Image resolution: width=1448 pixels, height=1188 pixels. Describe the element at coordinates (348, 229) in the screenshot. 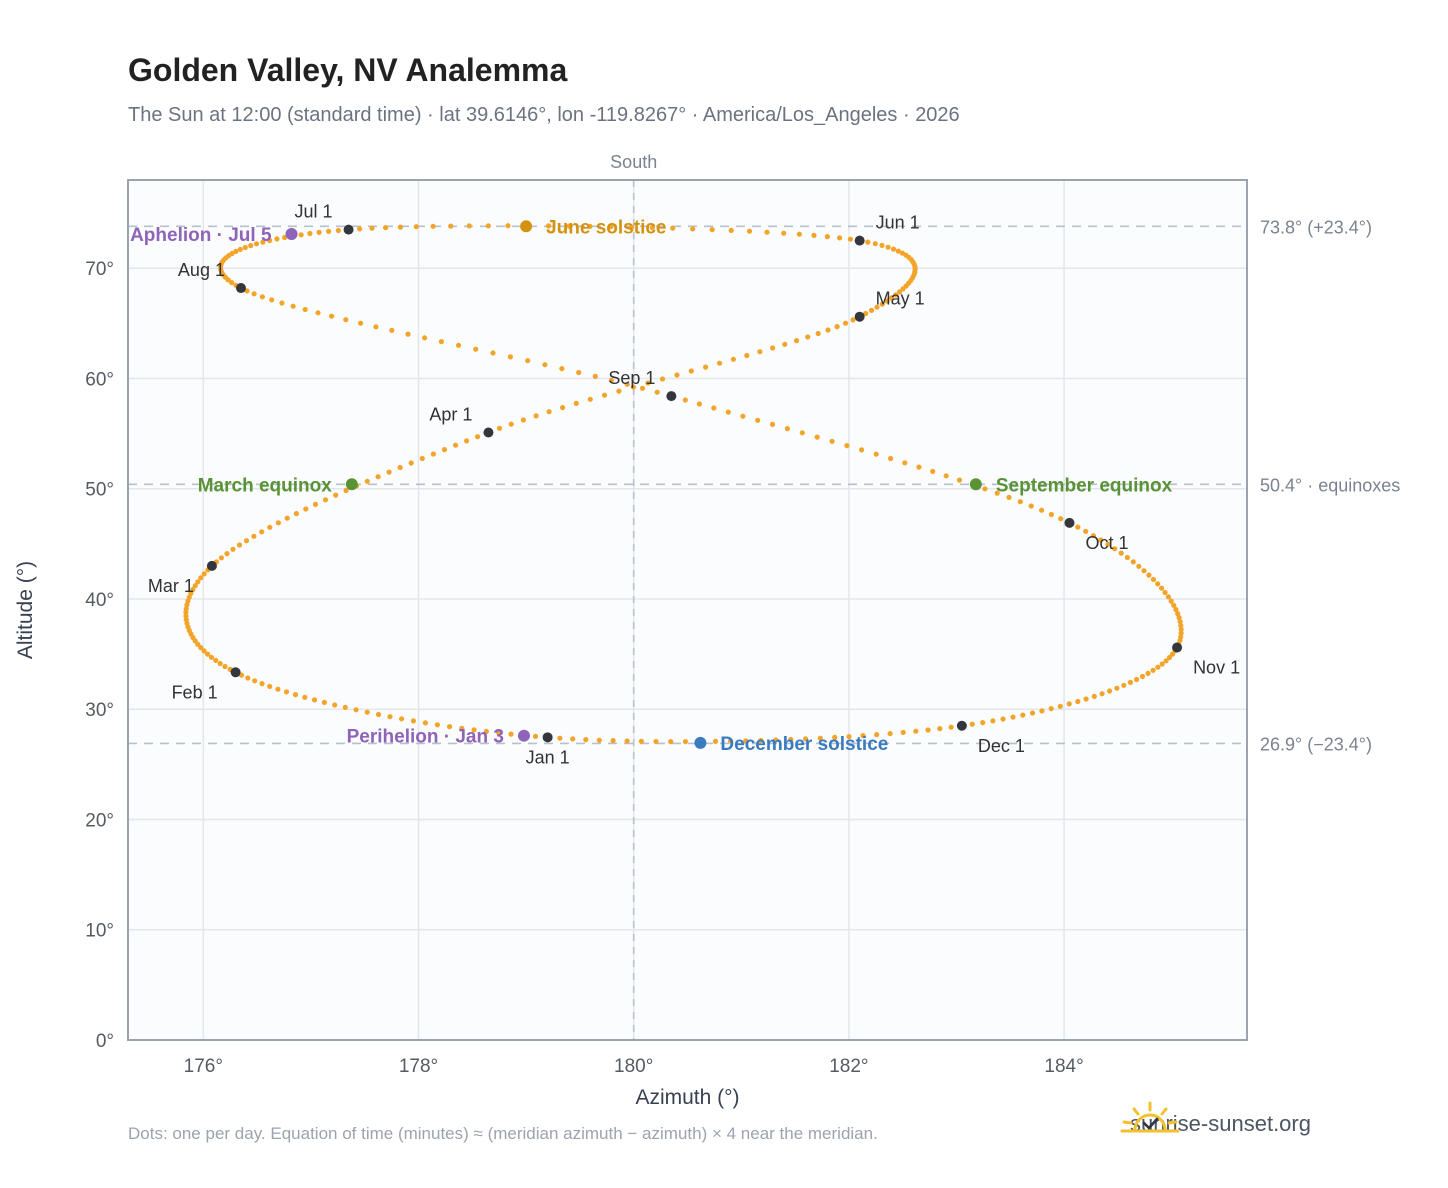

I see `month-marker` at that location.